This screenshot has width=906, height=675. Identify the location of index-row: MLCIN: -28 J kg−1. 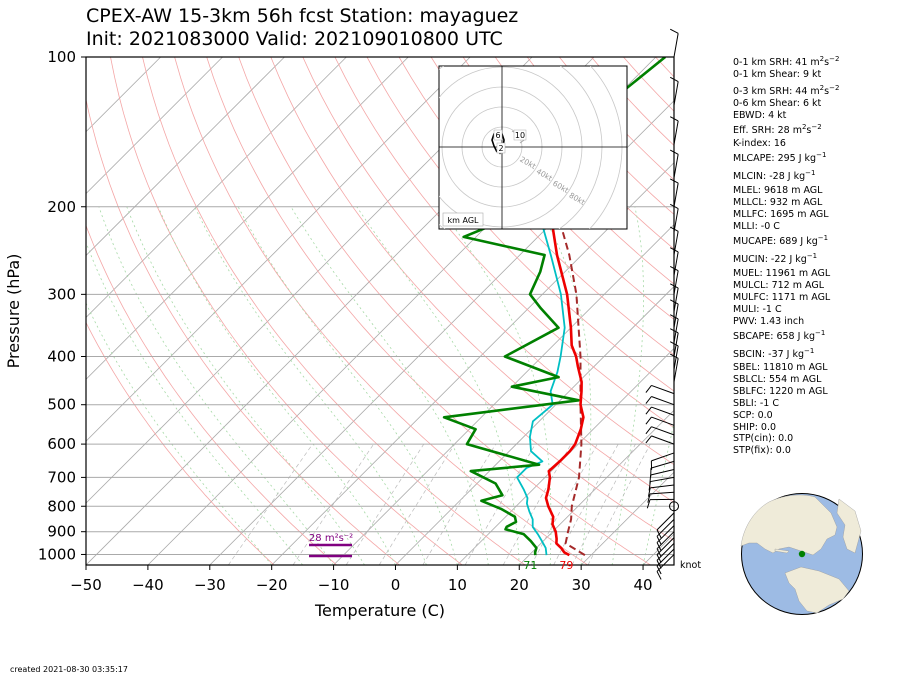
(774, 176).